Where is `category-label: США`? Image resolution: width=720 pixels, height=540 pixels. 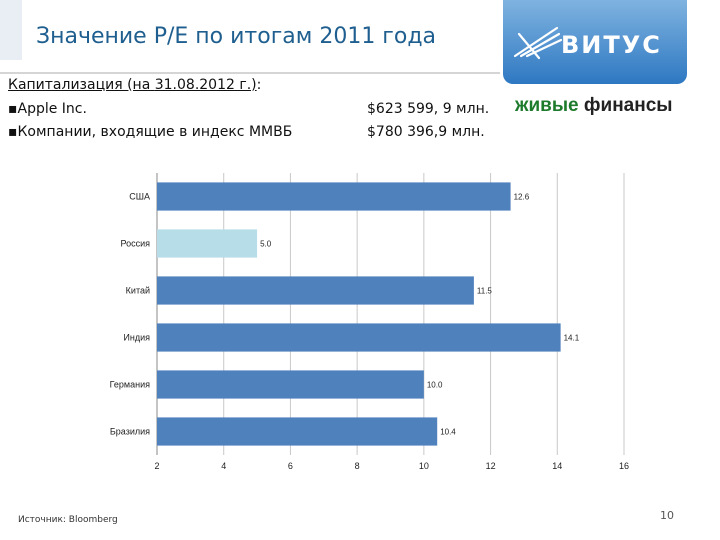 category-label: США is located at coordinates (139, 197).